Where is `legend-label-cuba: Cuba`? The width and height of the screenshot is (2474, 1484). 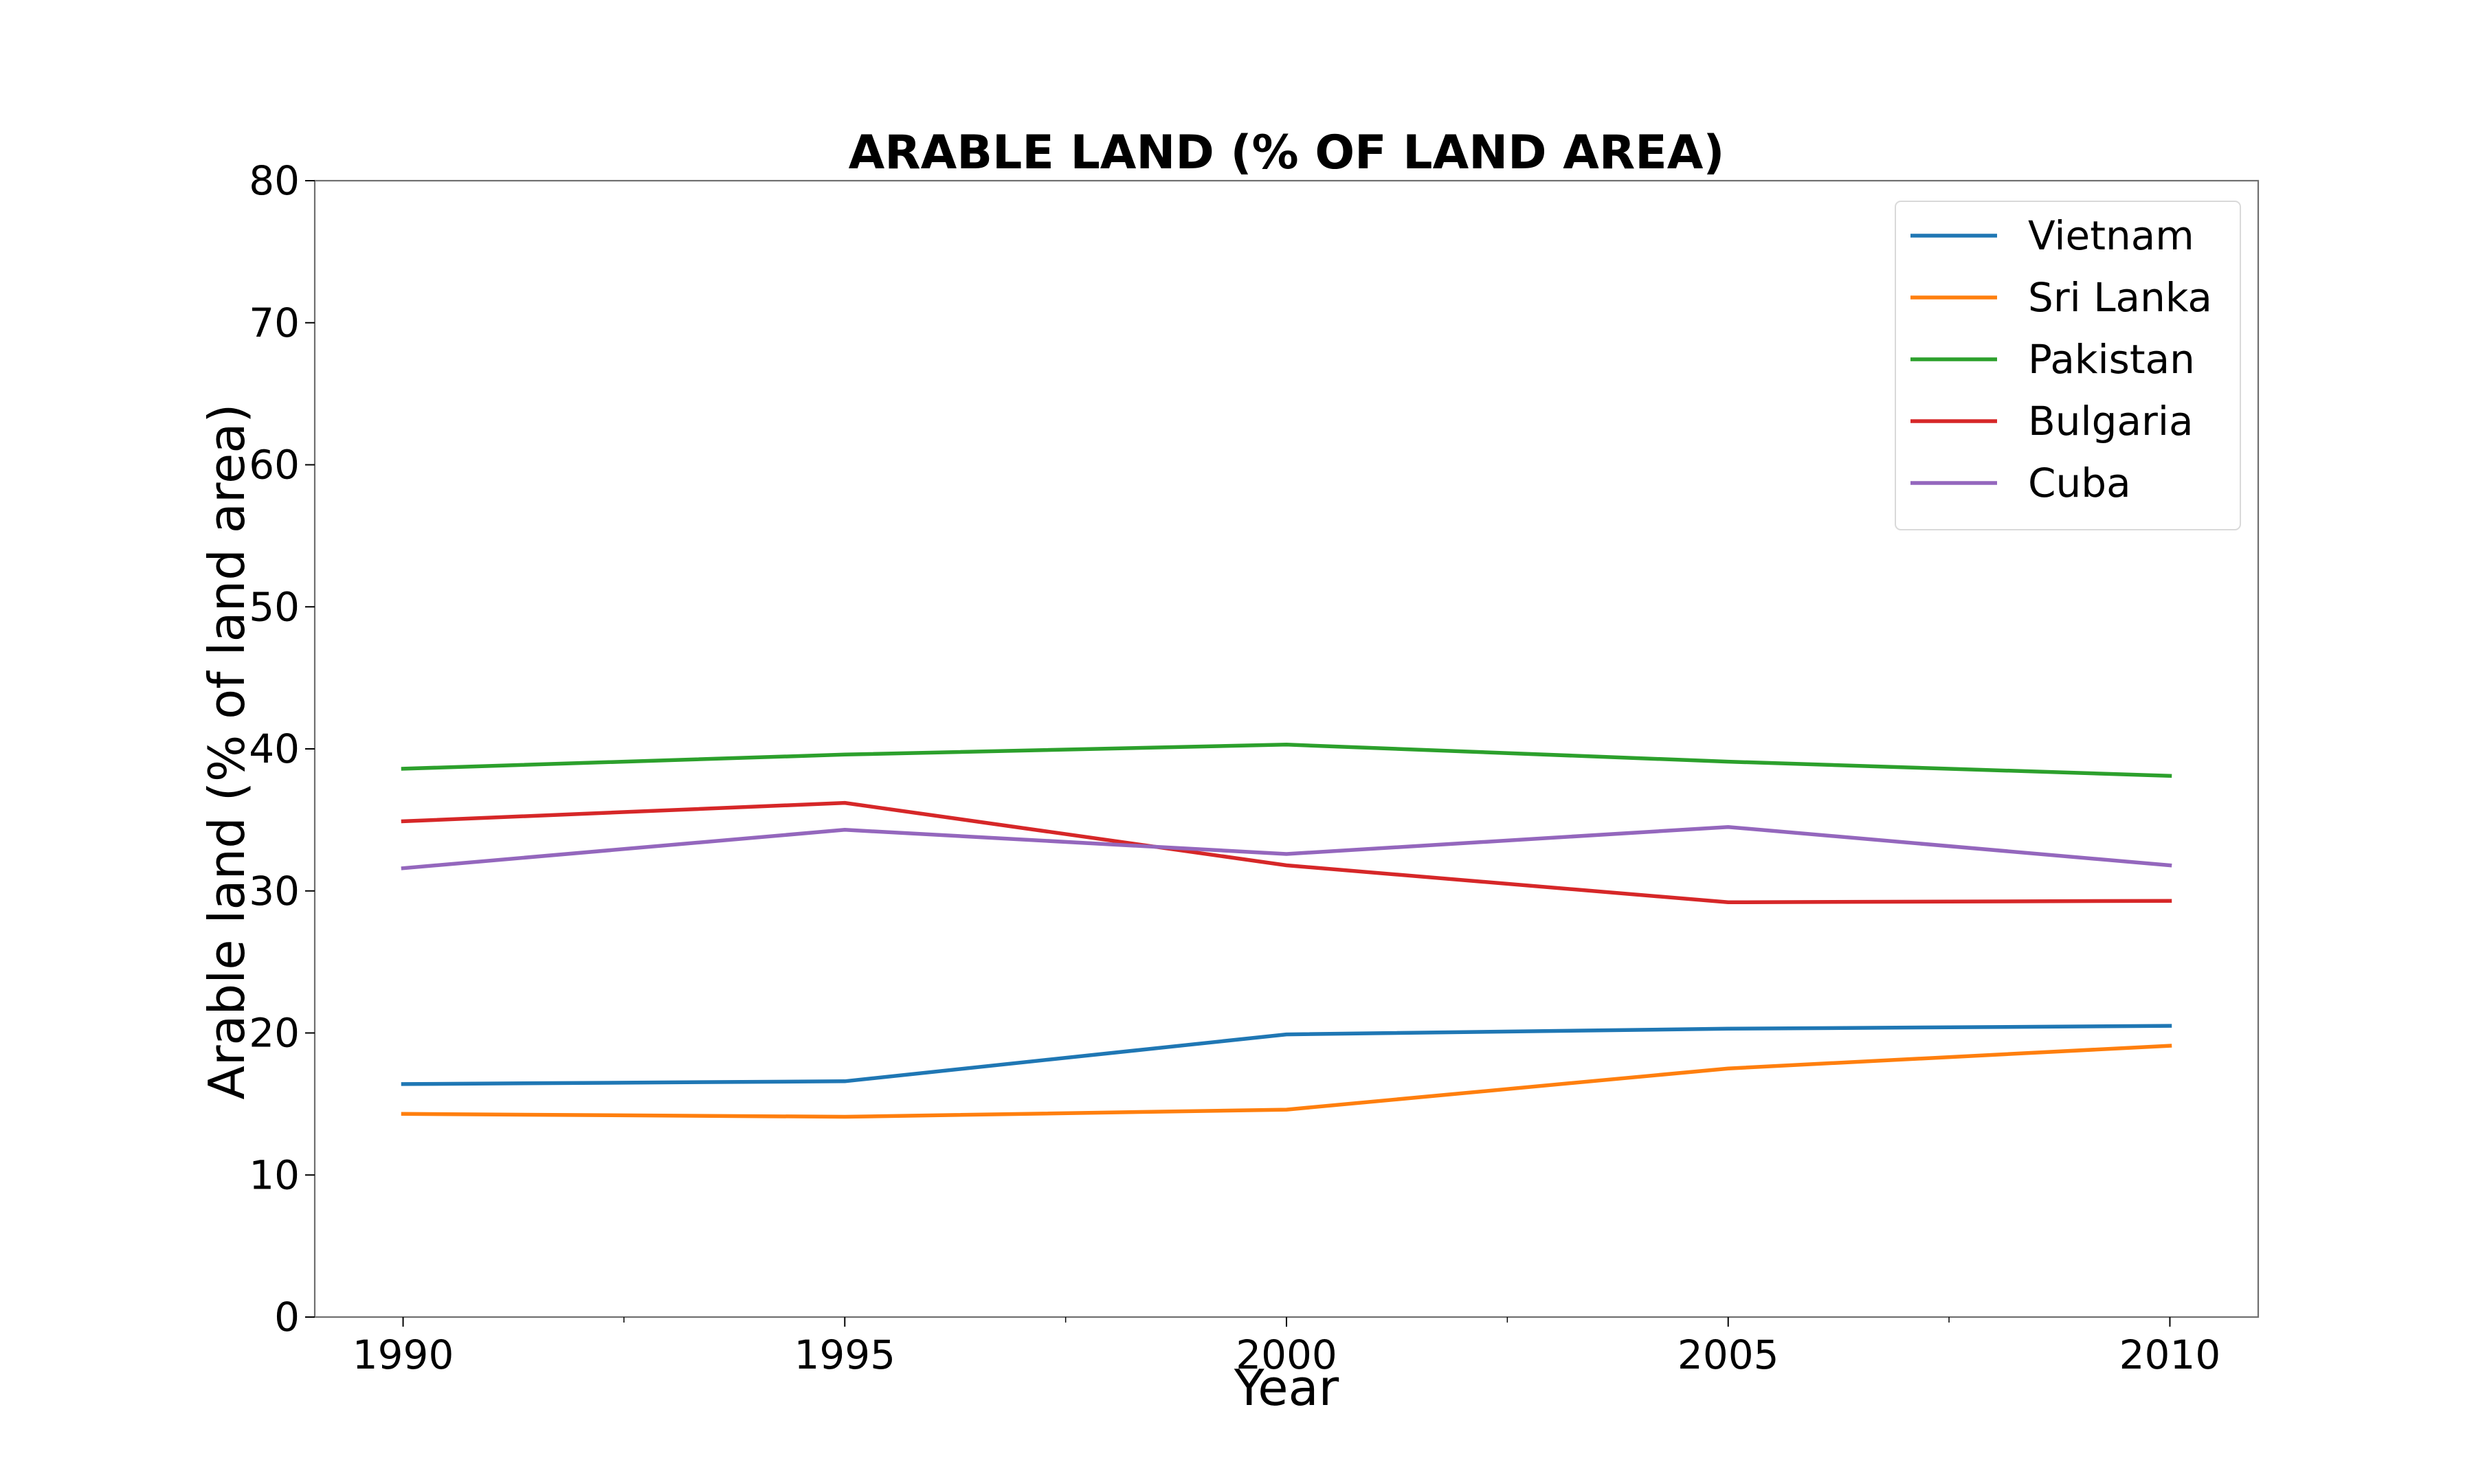 legend-label-cuba: Cuba is located at coordinates (2079, 483).